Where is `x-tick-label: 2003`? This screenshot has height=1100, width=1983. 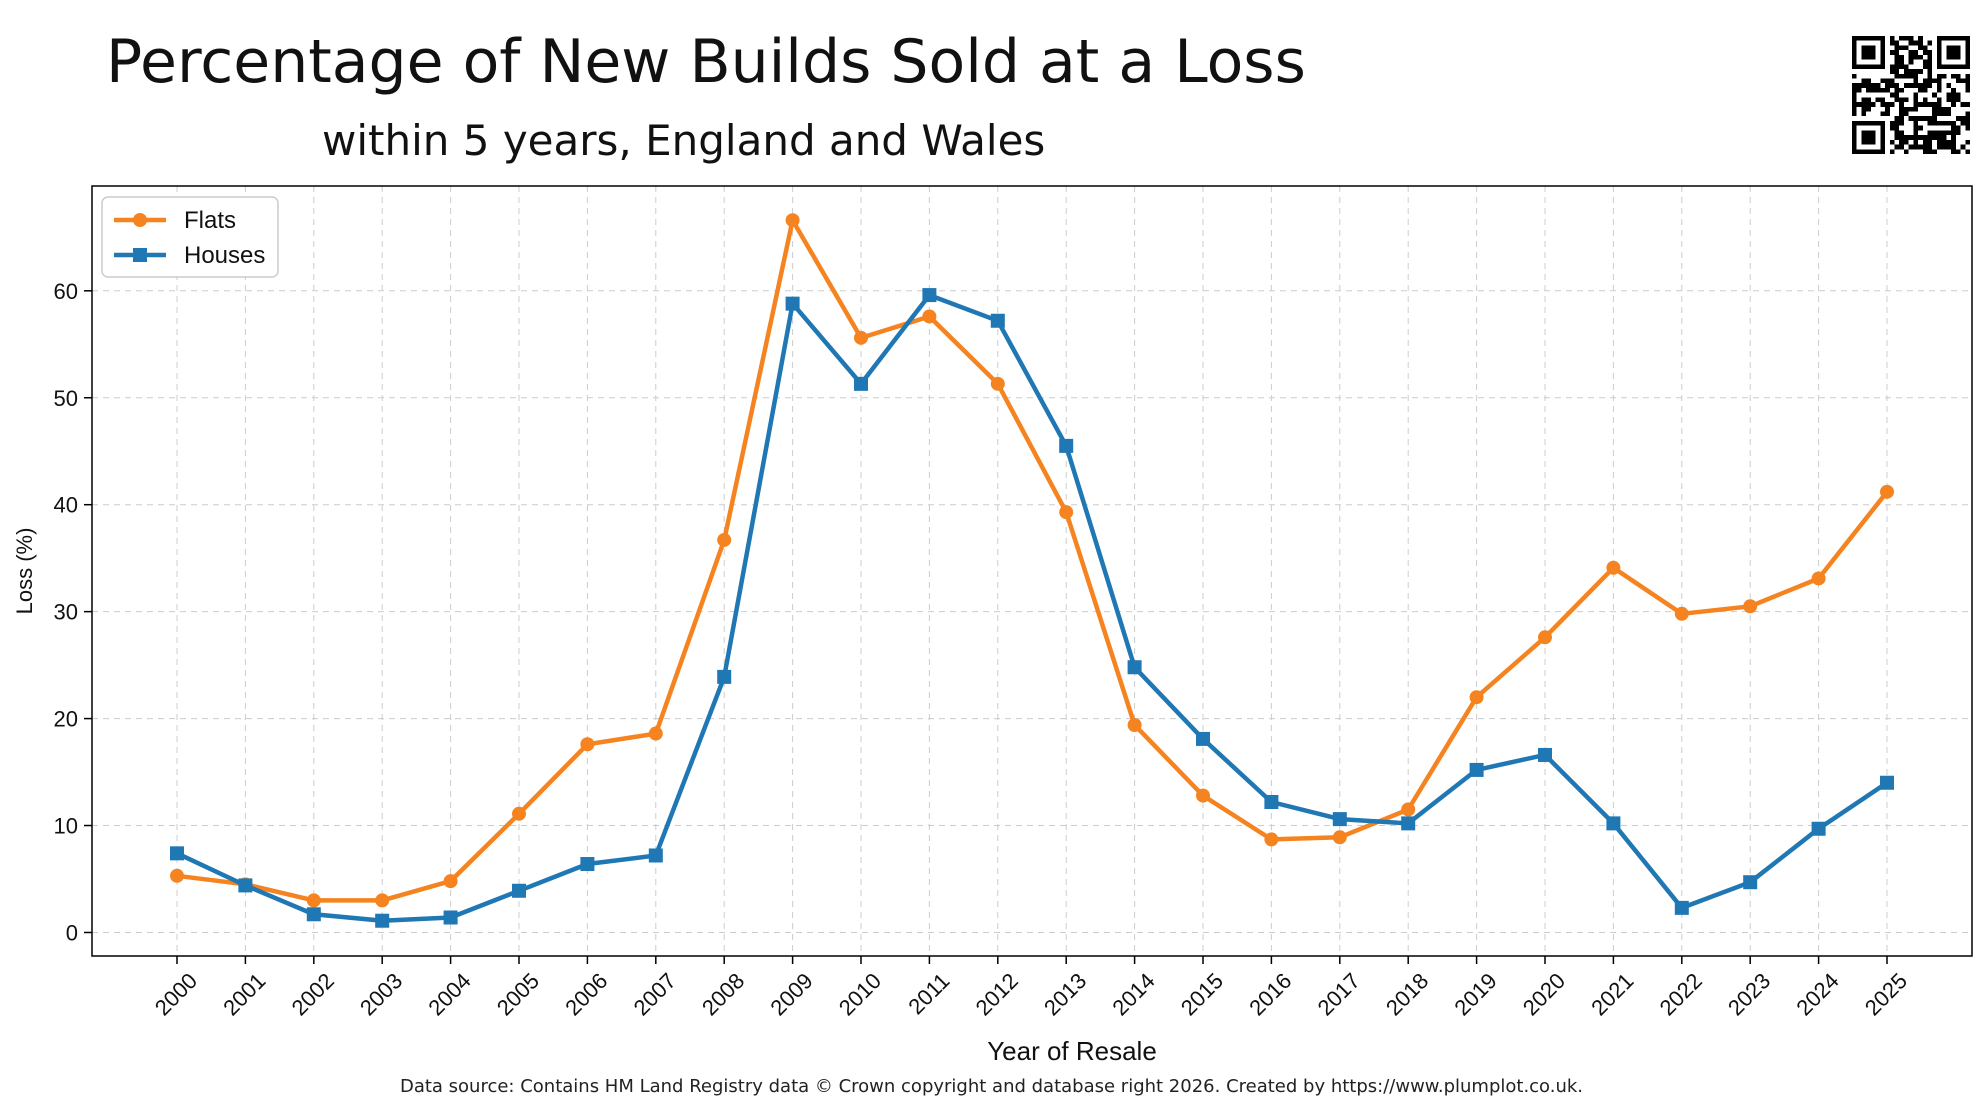
x-tick-label: 2003 is located at coordinates (381, 994).